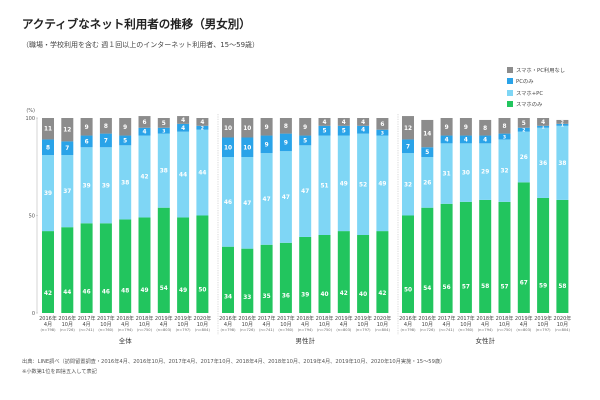 The height and width of the screenshot is (400, 600). Describe the element at coordinates (267, 330) in the screenshot. I see `x-tick-n: (n=741)` at that location.